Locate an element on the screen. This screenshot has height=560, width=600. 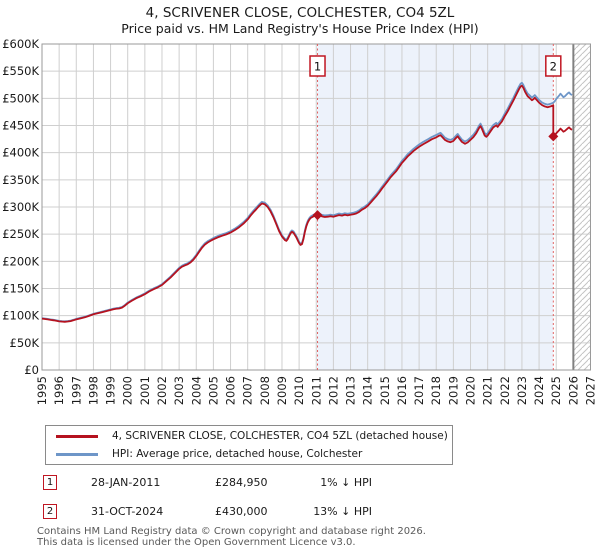
sale-1-marker-box is located at coordinates (317, 66).